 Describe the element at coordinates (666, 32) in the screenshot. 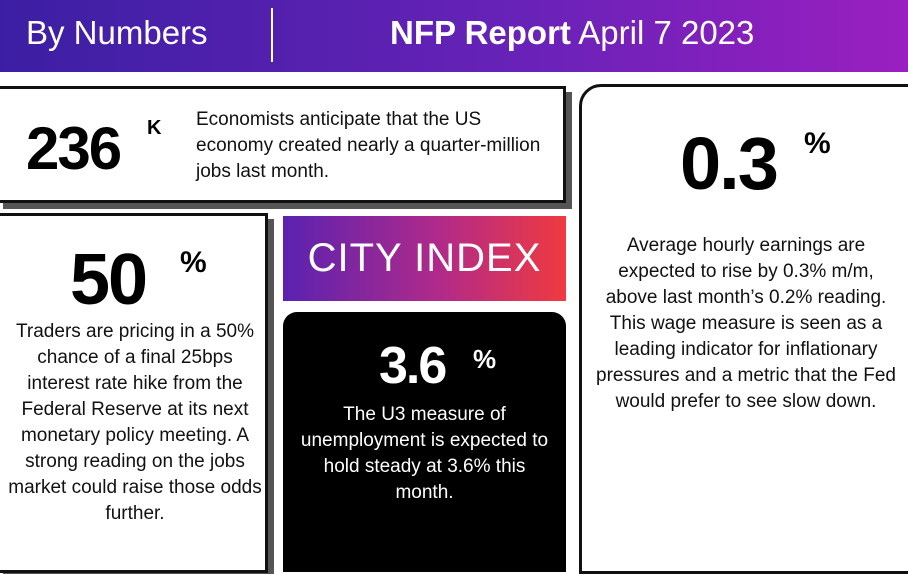

I see `report-date: April 7 2023` at that location.